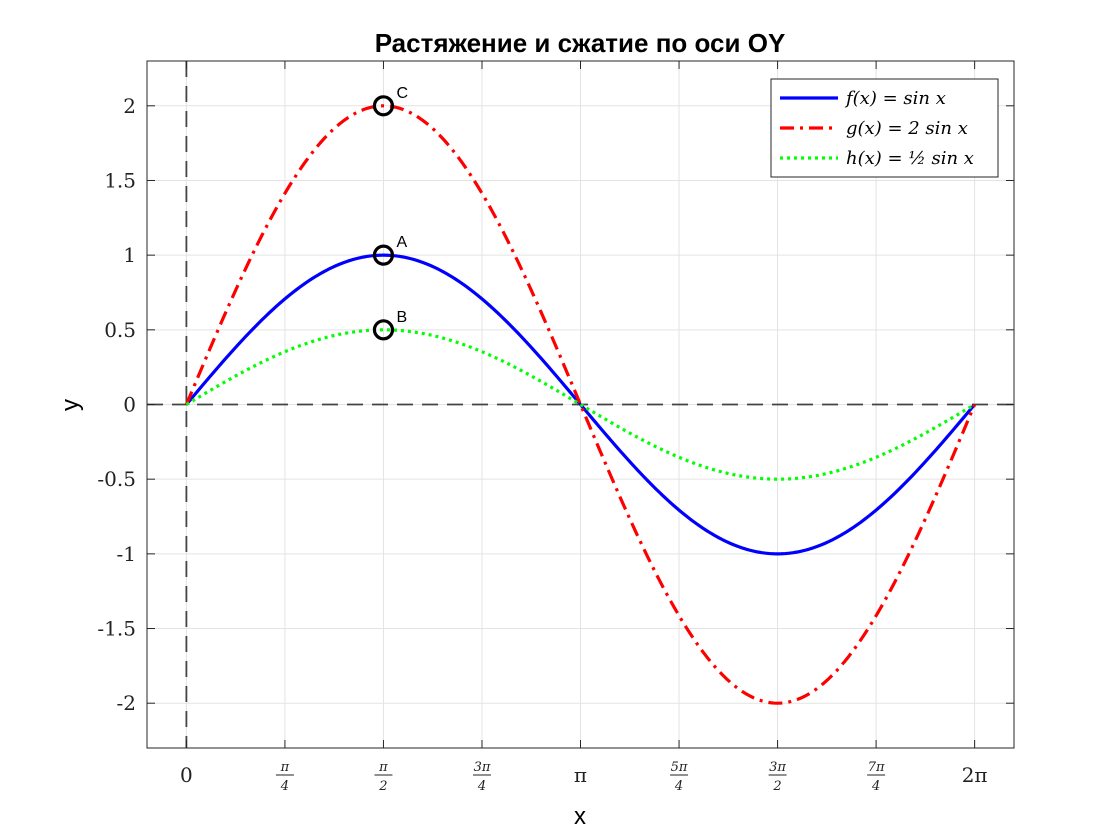 Image resolution: width=1120 pixels, height=840 pixels. Describe the element at coordinates (679, 767) in the screenshot. I see `x-tick-label-num-5: 5π` at that location.